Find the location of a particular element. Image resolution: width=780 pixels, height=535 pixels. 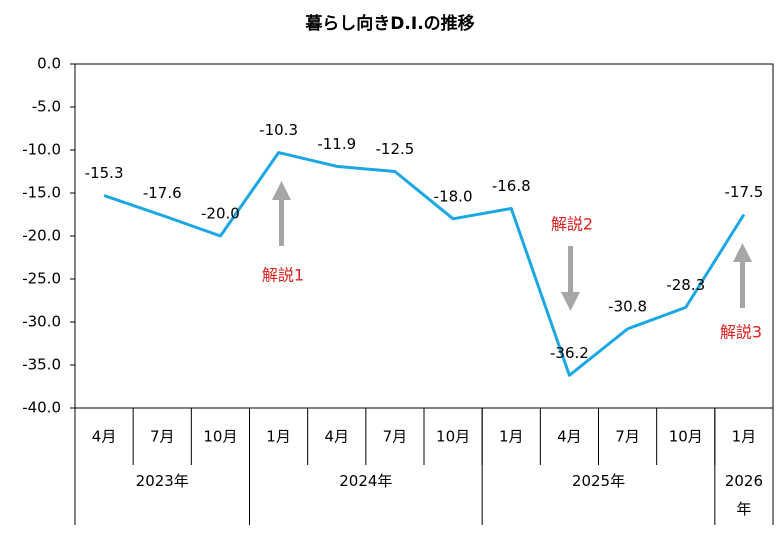

y-tick-label: -15.0 is located at coordinates (41, 193).